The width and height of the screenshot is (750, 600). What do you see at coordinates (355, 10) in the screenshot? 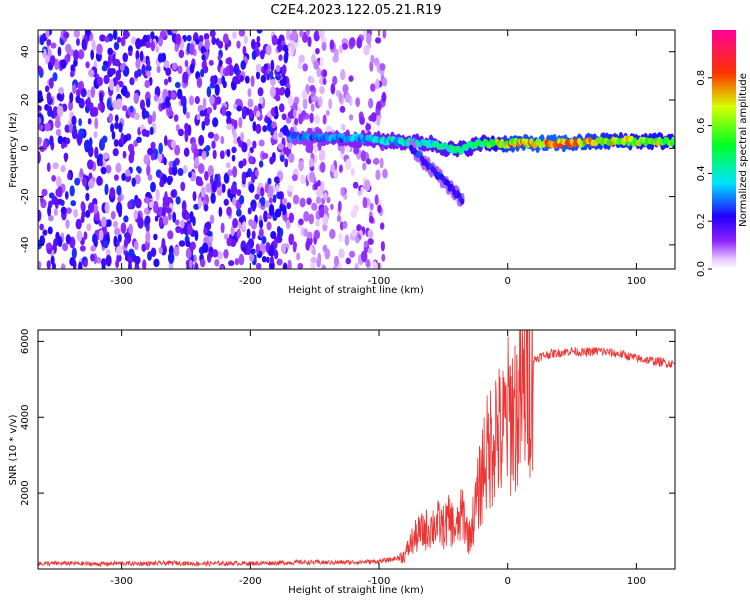
I see `figure-title: C2E4.2023.122.05.21.R19` at bounding box center [355, 10].